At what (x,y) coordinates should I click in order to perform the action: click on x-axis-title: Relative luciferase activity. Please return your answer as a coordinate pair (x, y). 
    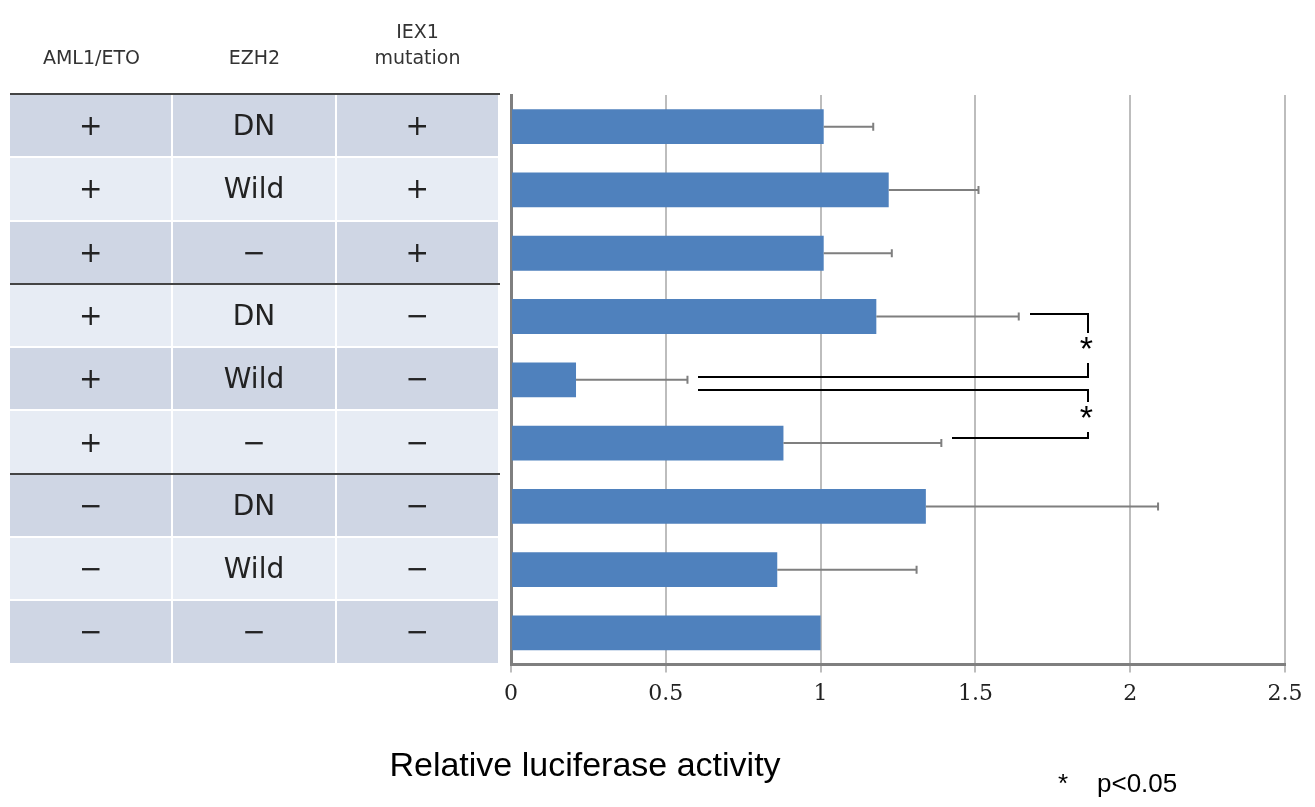
    Looking at the image, I should click on (585, 764).